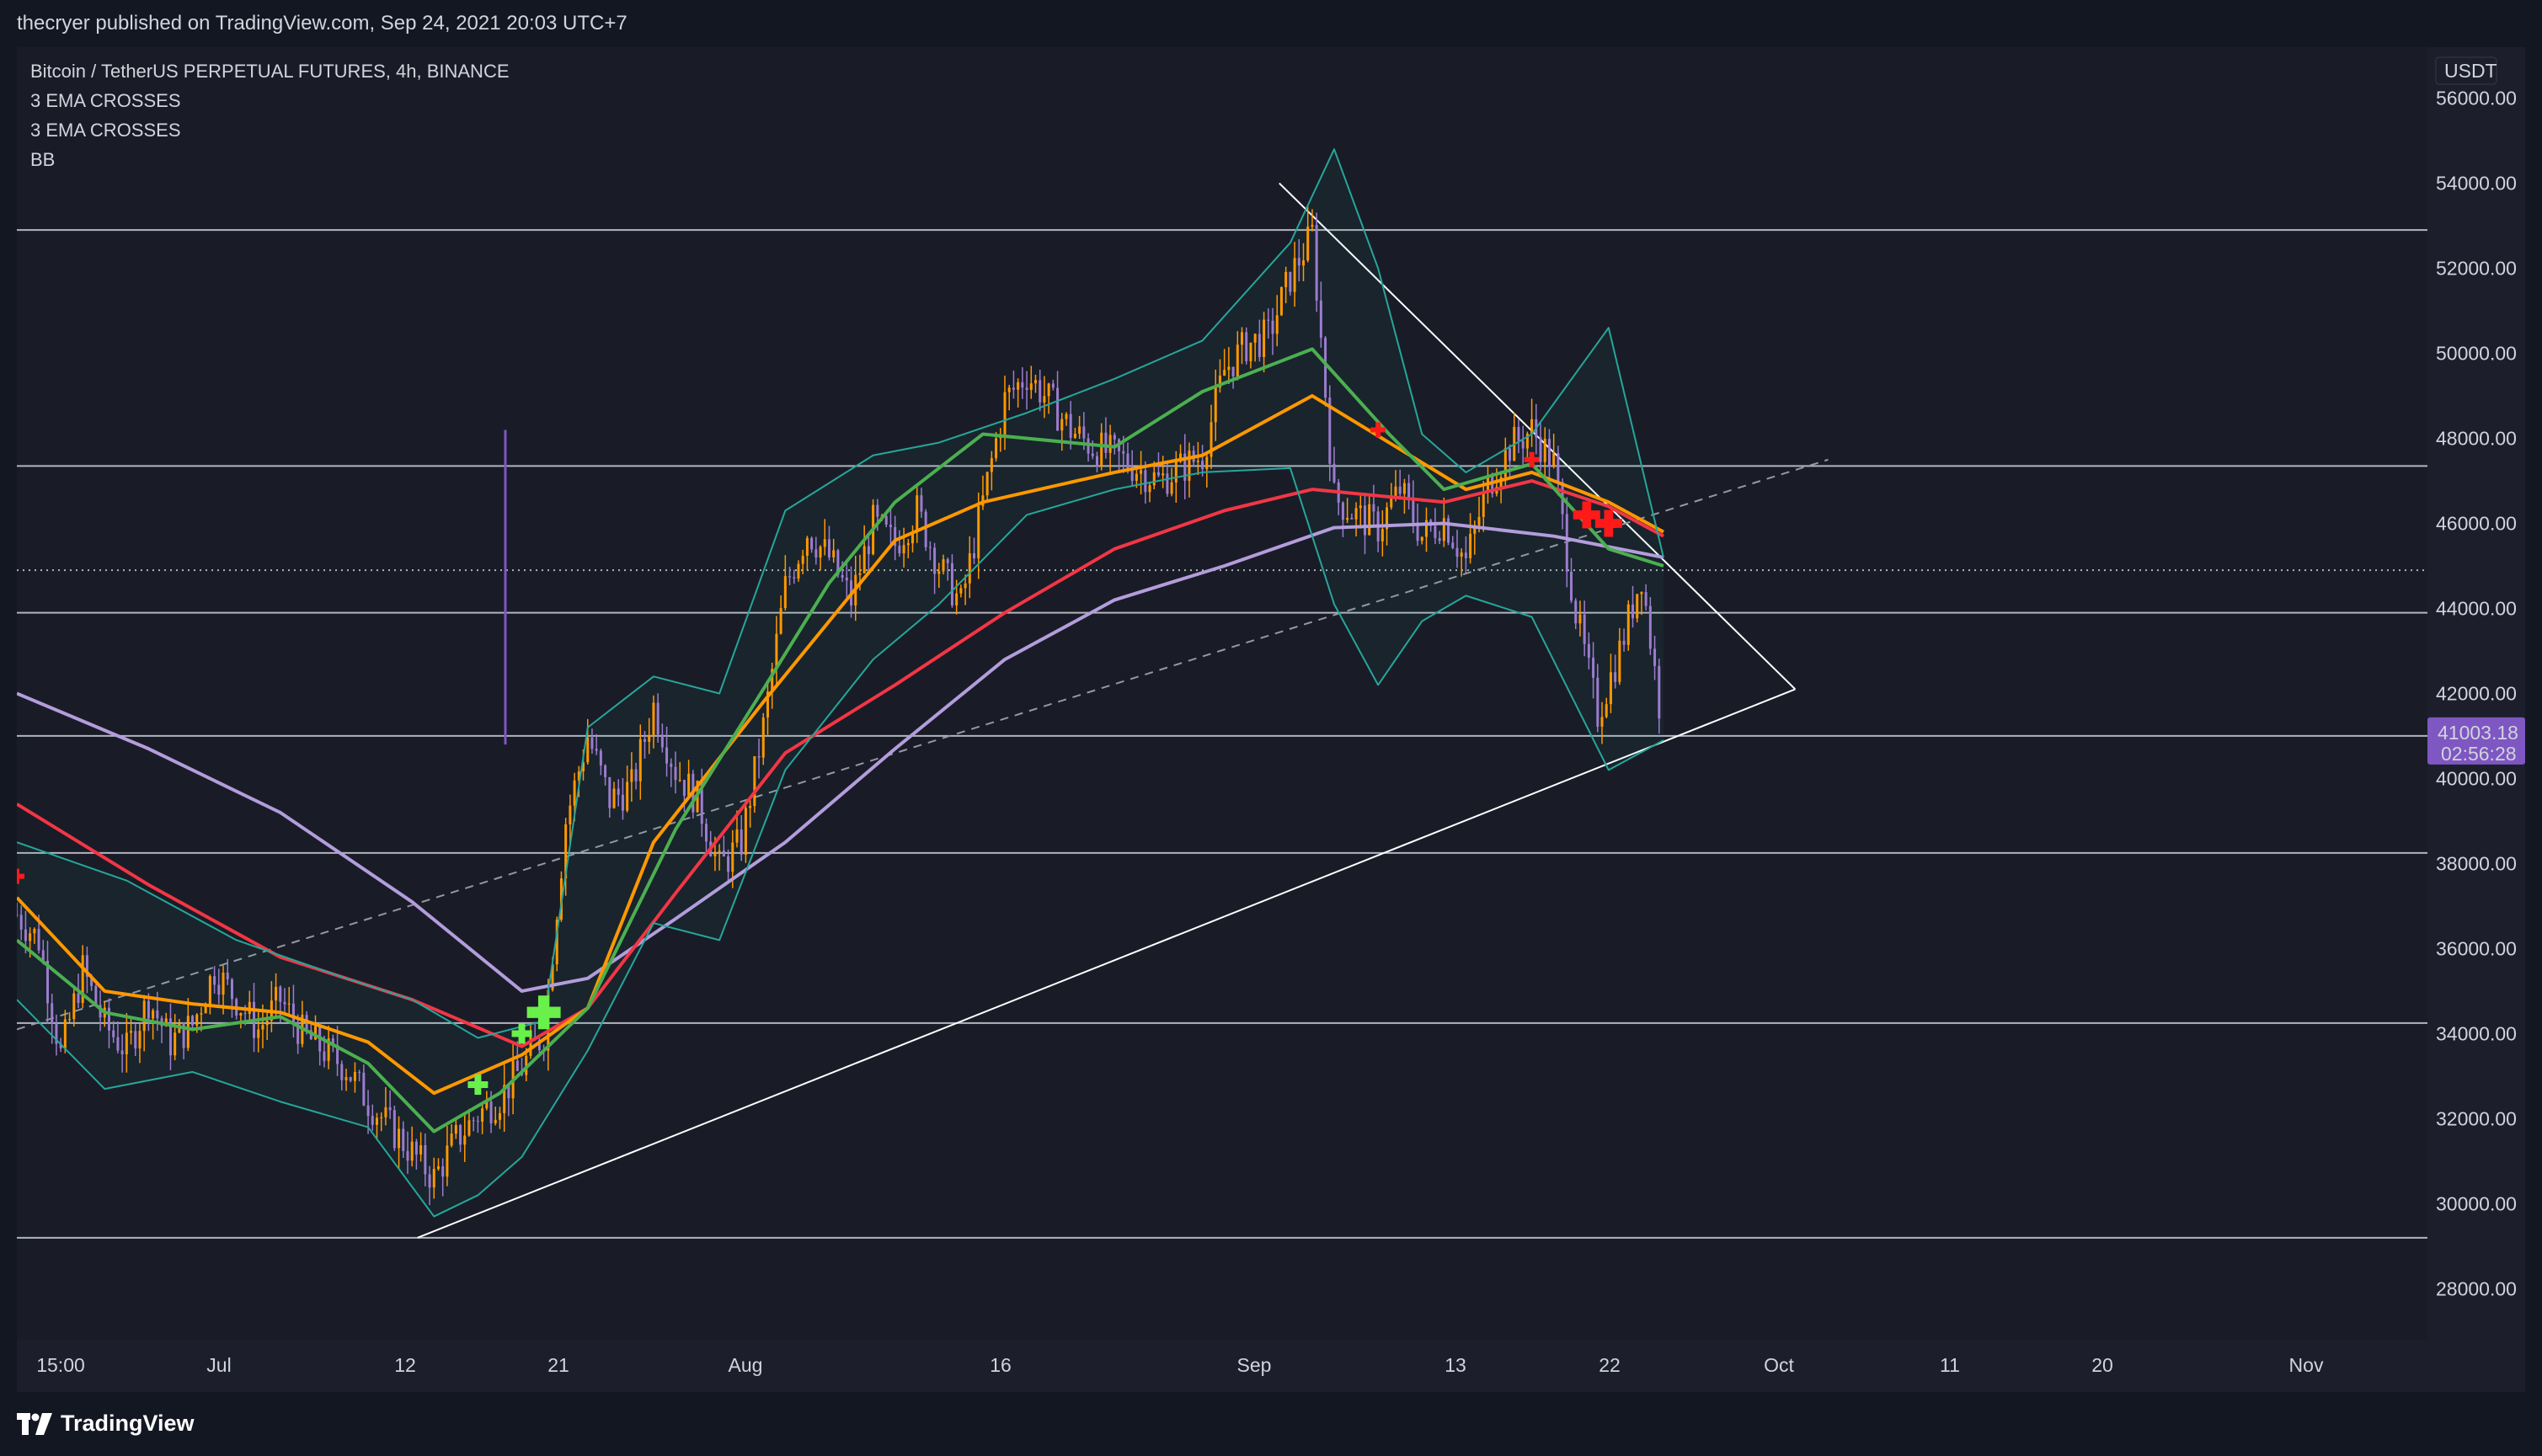 This screenshot has width=2542, height=1456. I want to click on time-axis, so click(1222, 1366).